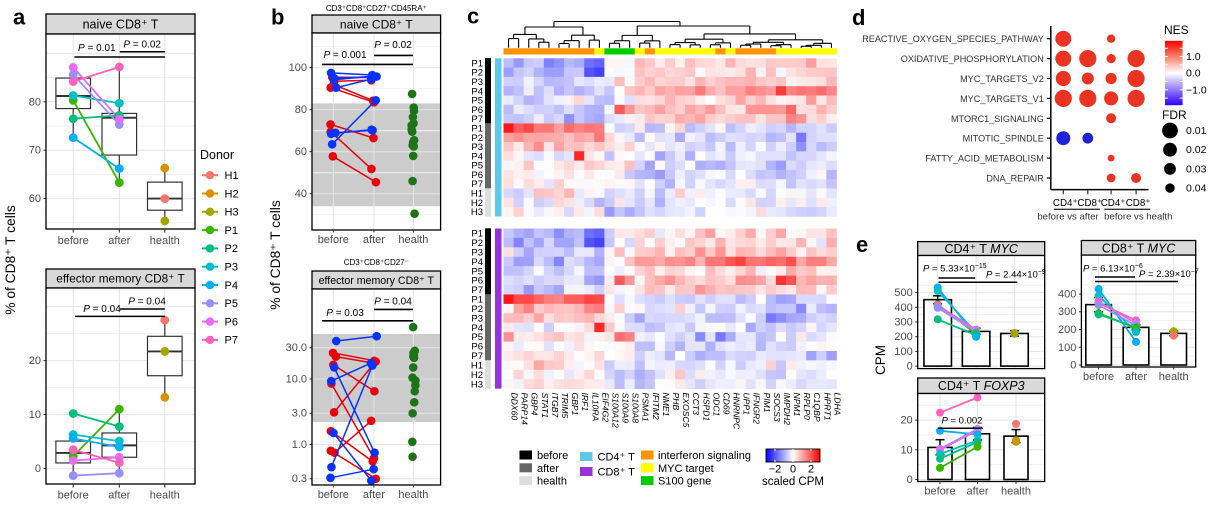 The image size is (1218, 505). I want to click on svg-text: PHB, so click(676, 402).